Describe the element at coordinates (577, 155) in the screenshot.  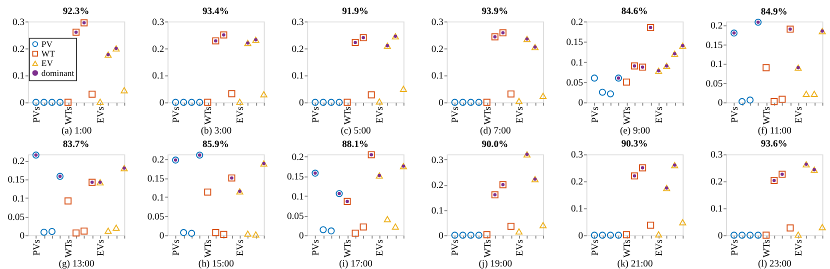
I see `y-tick-label: 0.3` at that location.